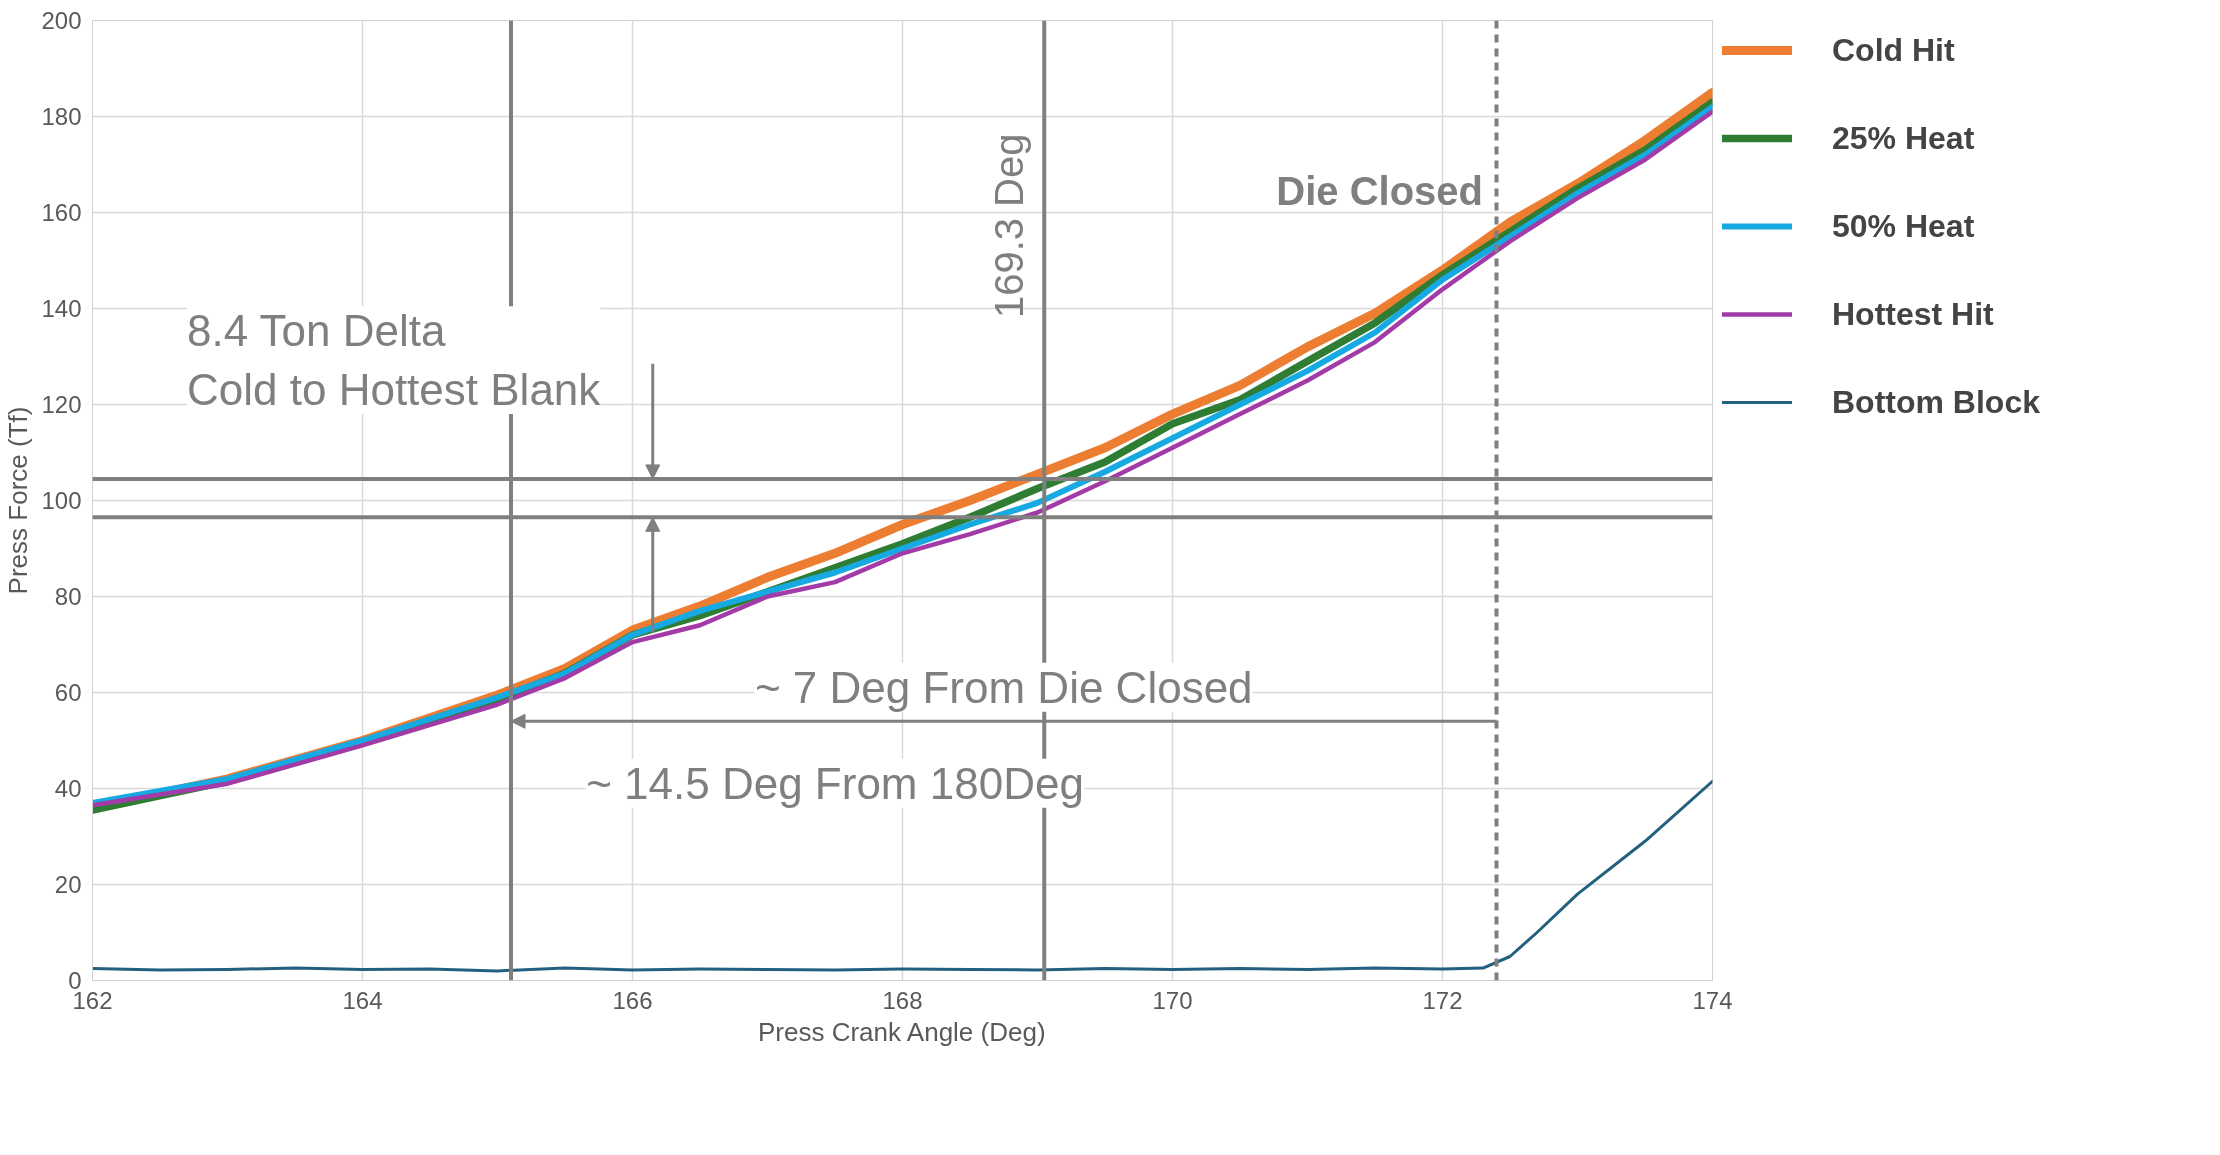 The height and width of the screenshot is (1155, 2220). Describe the element at coordinates (61, 20) in the screenshot. I see `y-tick-label: 200` at that location.